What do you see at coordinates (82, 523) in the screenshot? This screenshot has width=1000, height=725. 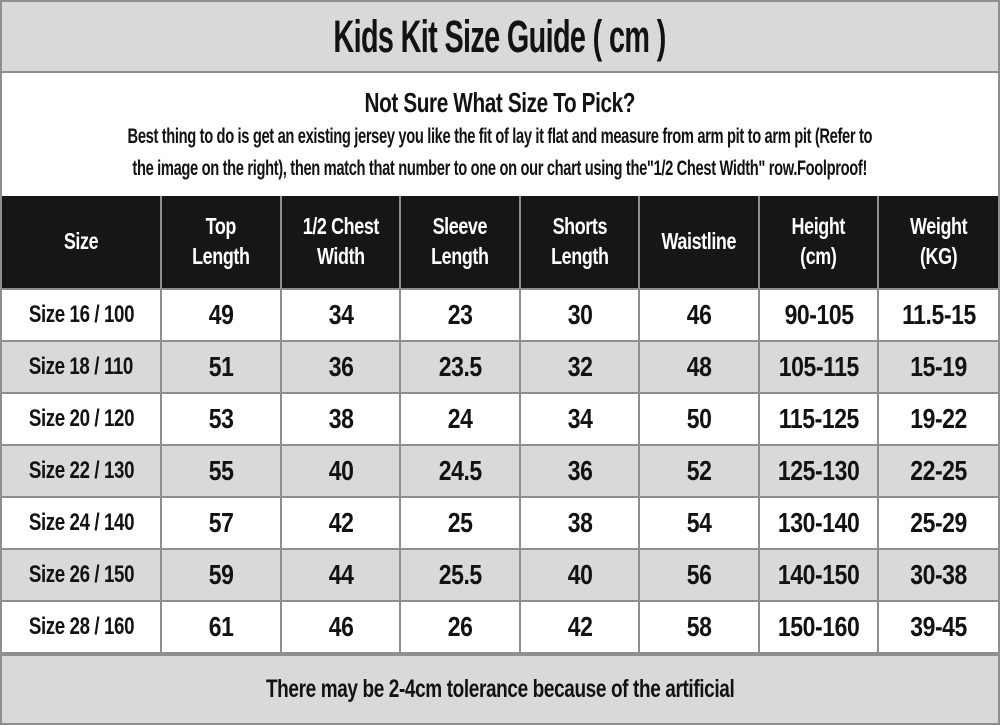 I see `size-cell: Size 24 / 140` at bounding box center [82, 523].